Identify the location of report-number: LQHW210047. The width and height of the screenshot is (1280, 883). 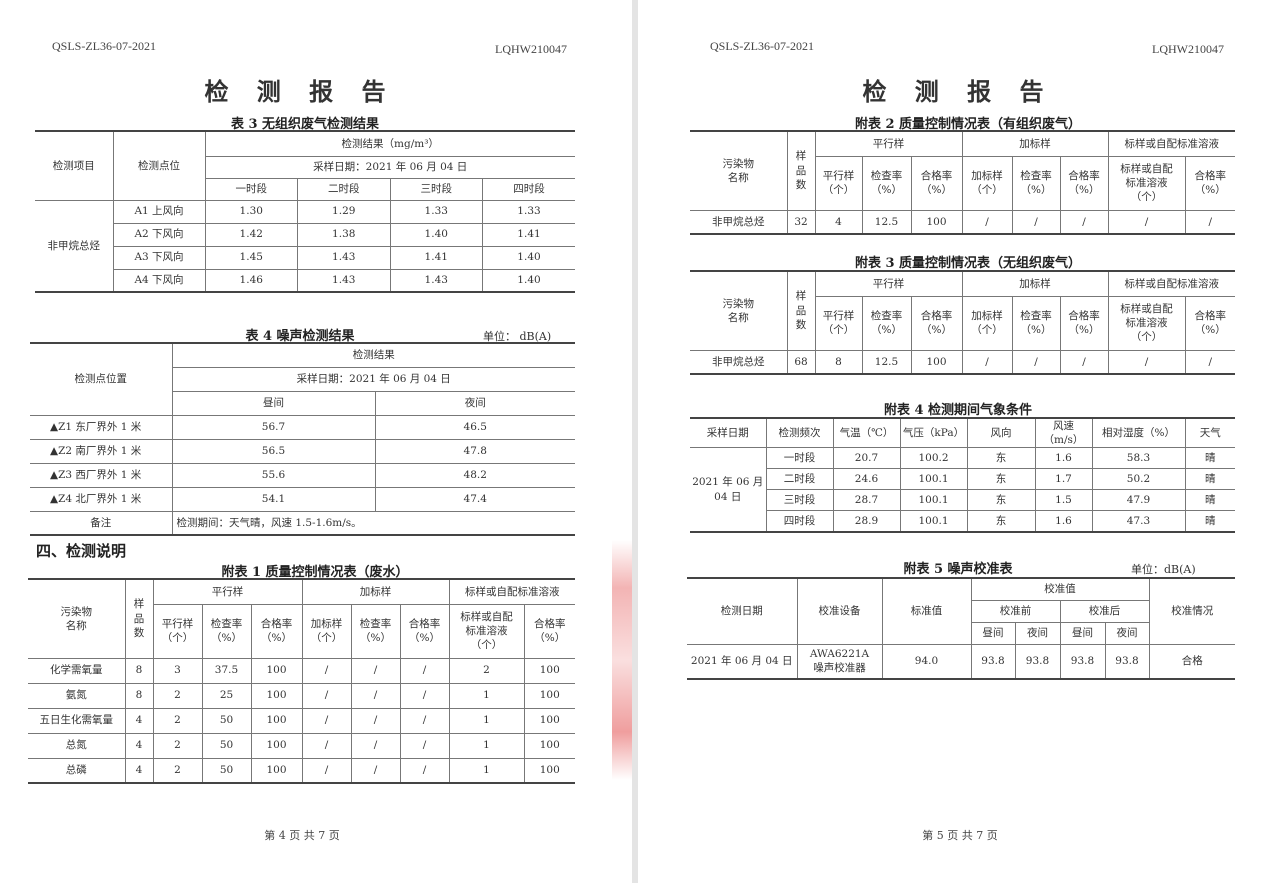
(531, 49).